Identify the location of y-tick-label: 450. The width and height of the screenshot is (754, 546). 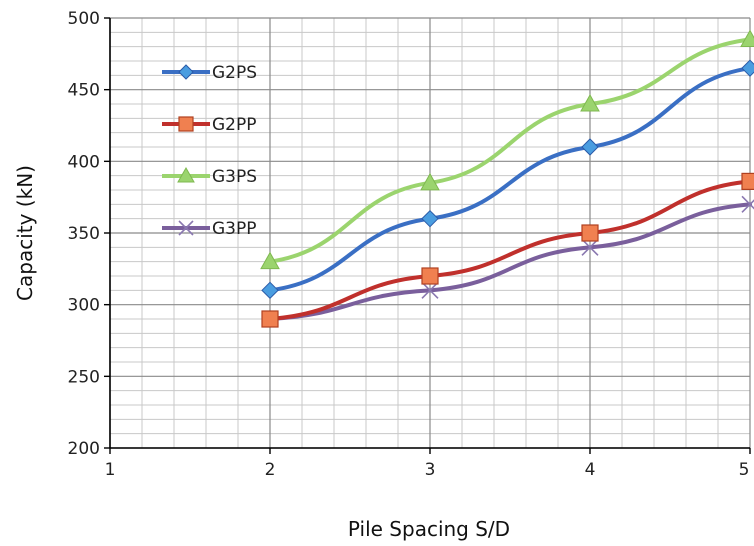
(84, 91).